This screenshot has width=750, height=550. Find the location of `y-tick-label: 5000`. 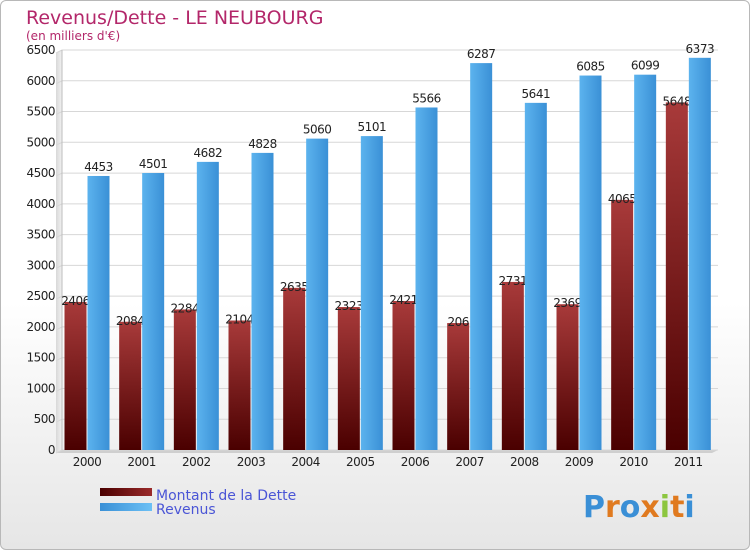

y-tick-label: 5000 is located at coordinates (40, 142).